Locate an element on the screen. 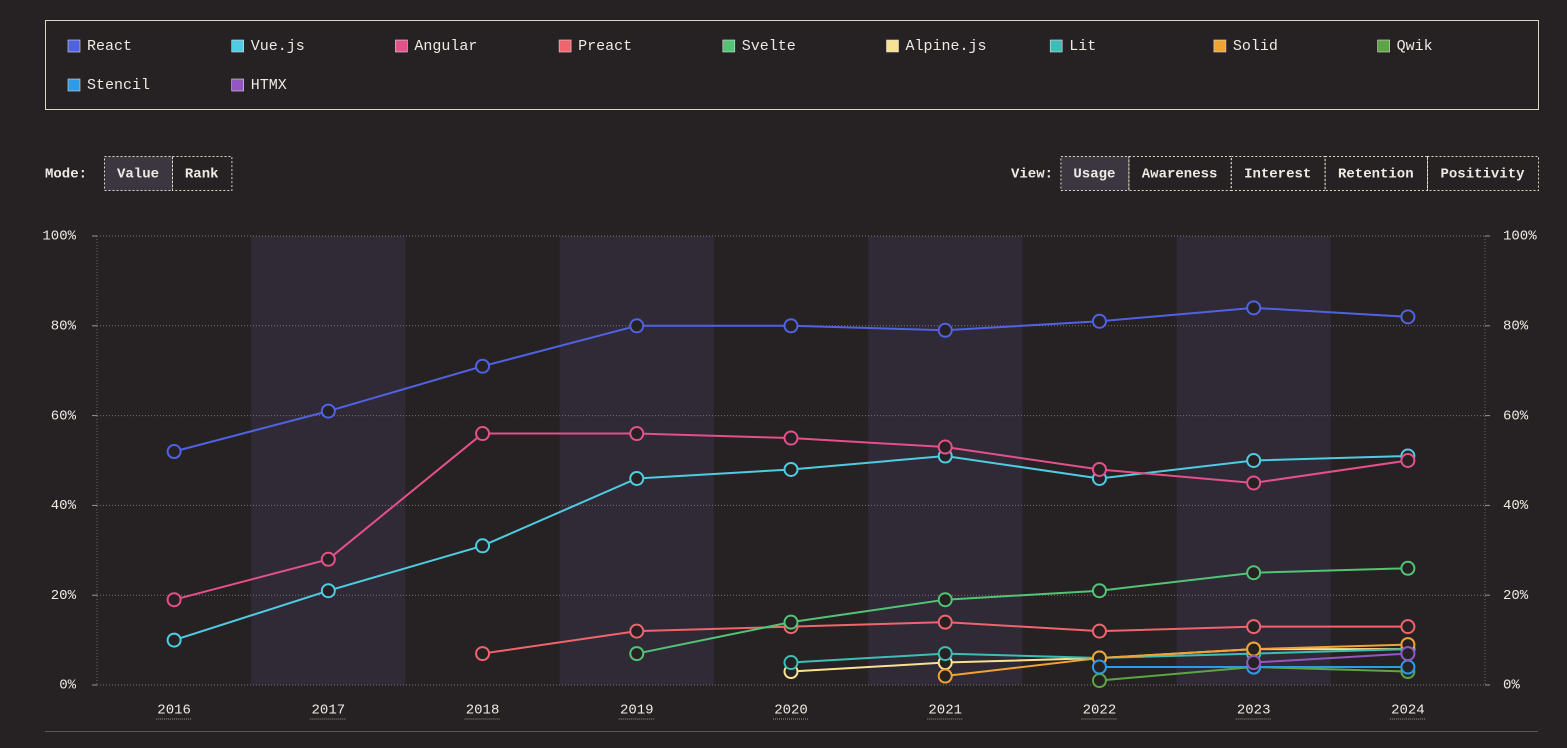 The height and width of the screenshot is (748, 1567). x-tick-label: 2019 is located at coordinates (637, 711).